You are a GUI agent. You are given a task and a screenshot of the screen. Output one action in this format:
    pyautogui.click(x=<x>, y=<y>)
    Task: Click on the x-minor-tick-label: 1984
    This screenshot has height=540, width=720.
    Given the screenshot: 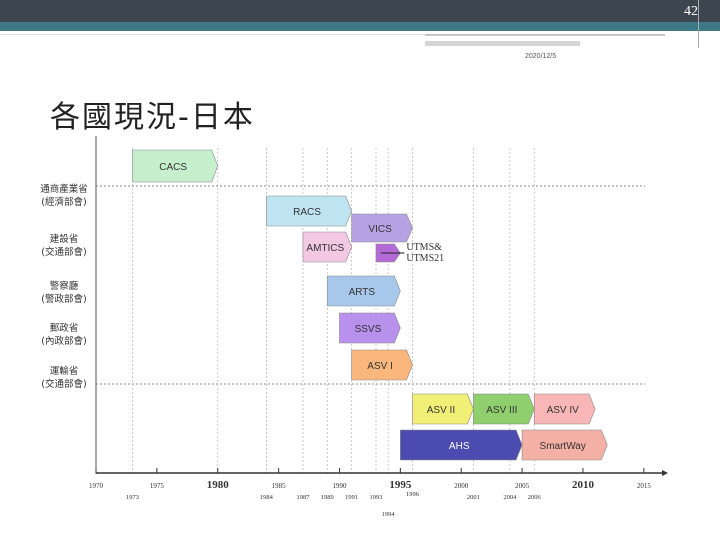 What is the action you would take?
    pyautogui.click(x=267, y=497)
    